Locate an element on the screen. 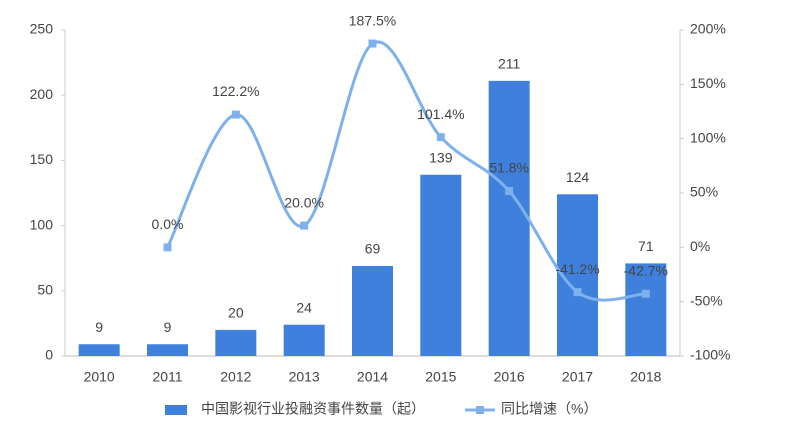 The image size is (800, 441). y2-tick-label: 150% is located at coordinates (708, 83).